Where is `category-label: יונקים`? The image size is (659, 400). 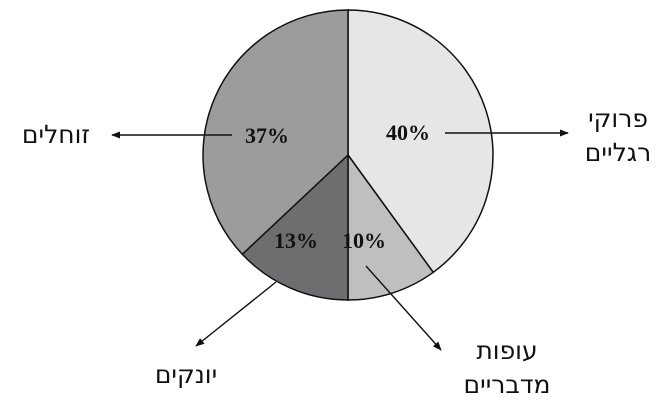 category-label: יונקים is located at coordinates (186, 374).